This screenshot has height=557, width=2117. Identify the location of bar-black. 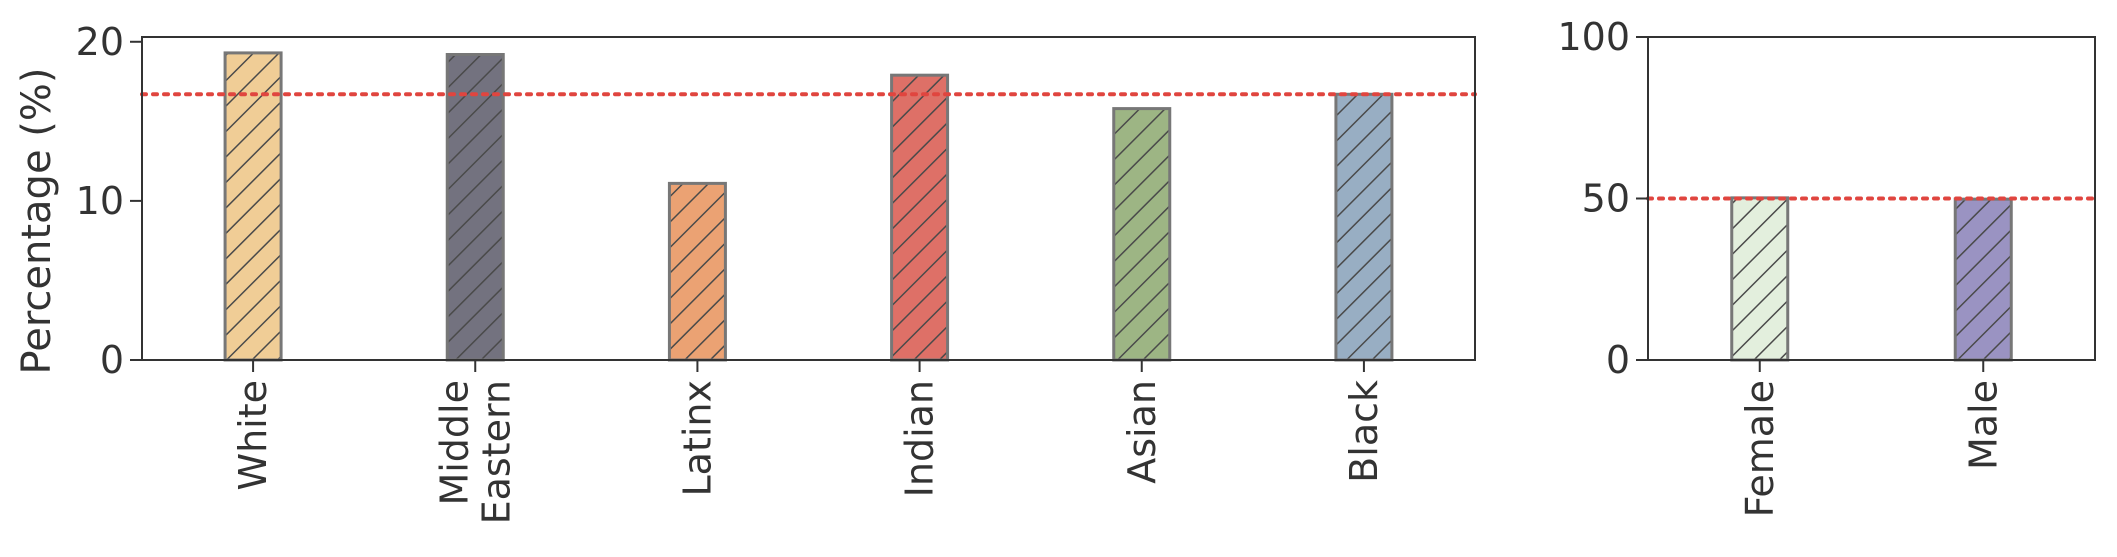
(1364, 227).